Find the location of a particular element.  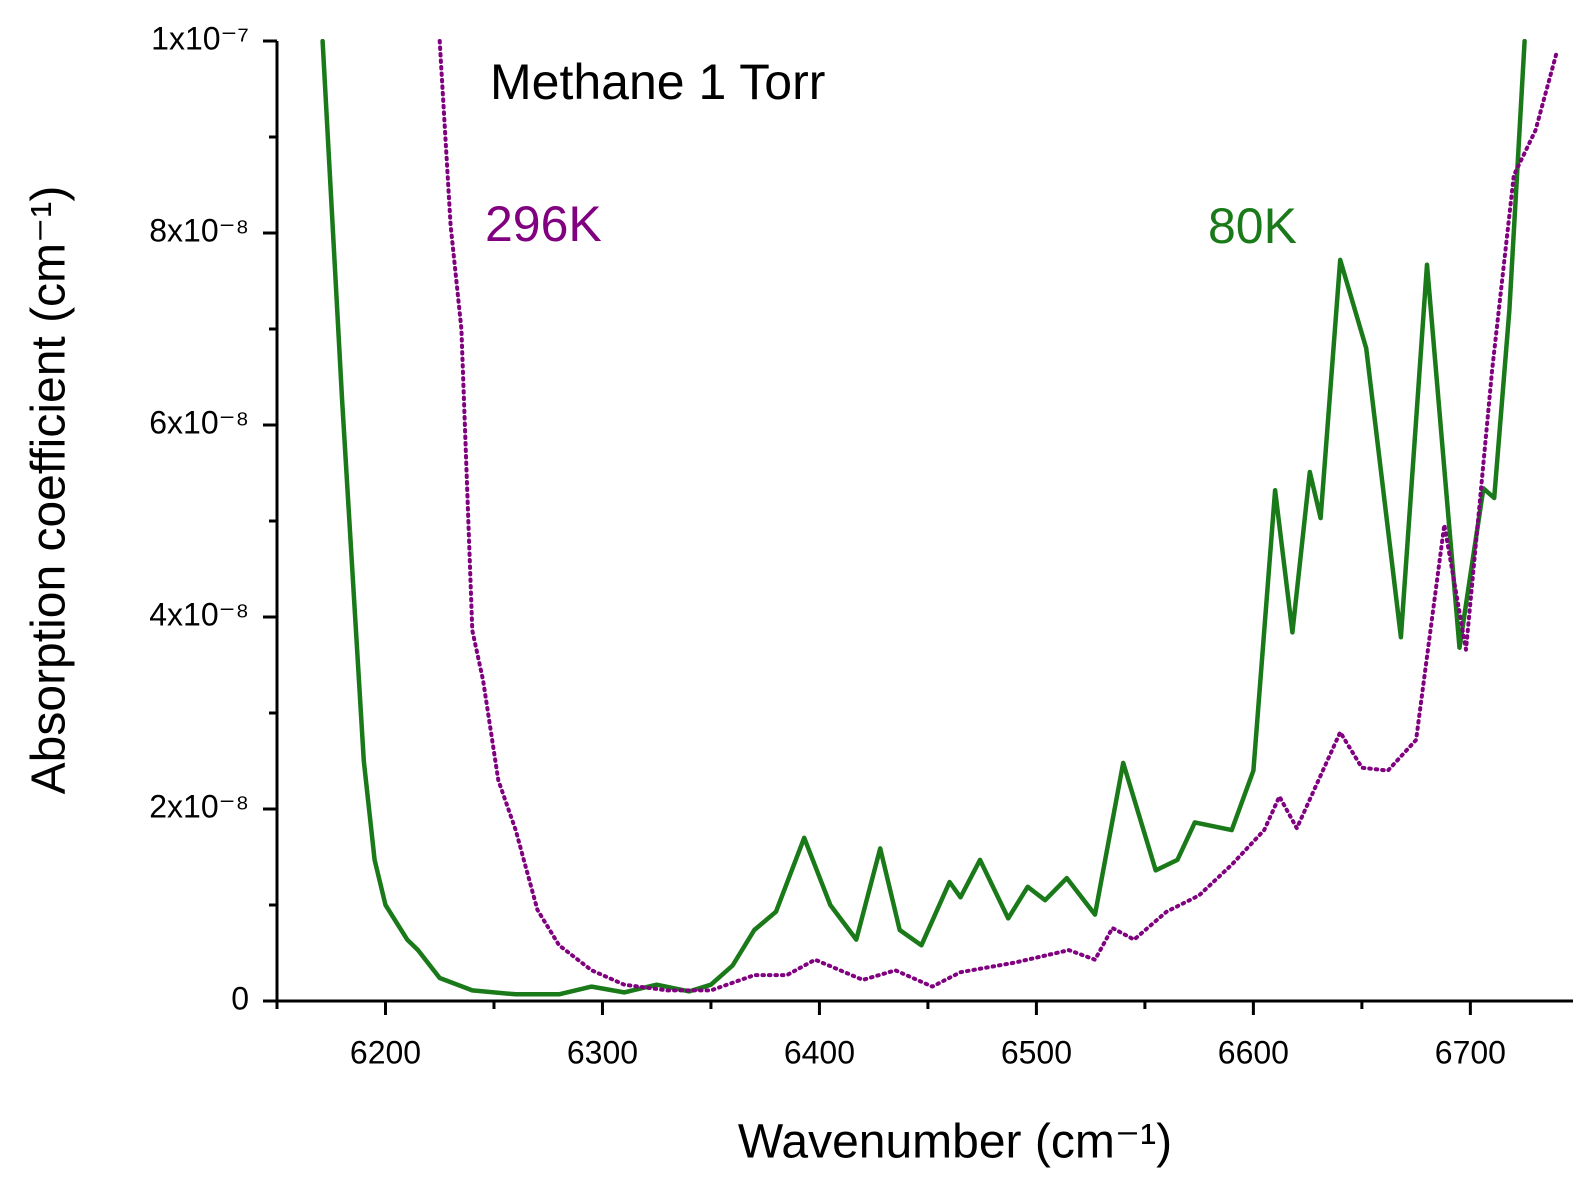

y-axis-label: Absorption coefficient (cm⁻¹) is located at coordinates (49, 490).